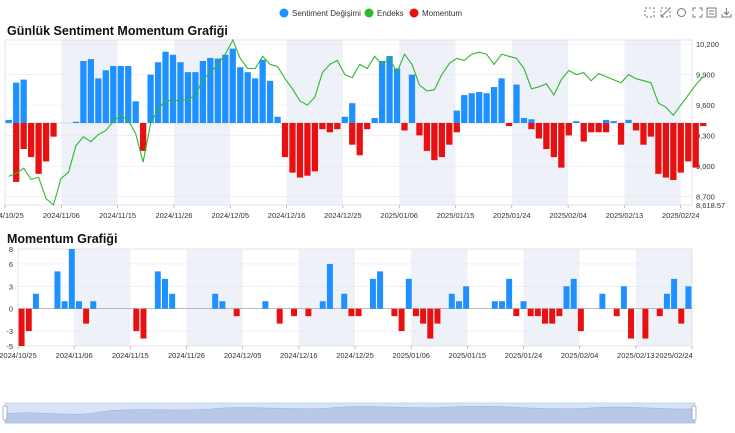 This screenshot has width=735, height=433. What do you see at coordinates (688, 12) in the screenshot?
I see `toolbar` at bounding box center [688, 12].